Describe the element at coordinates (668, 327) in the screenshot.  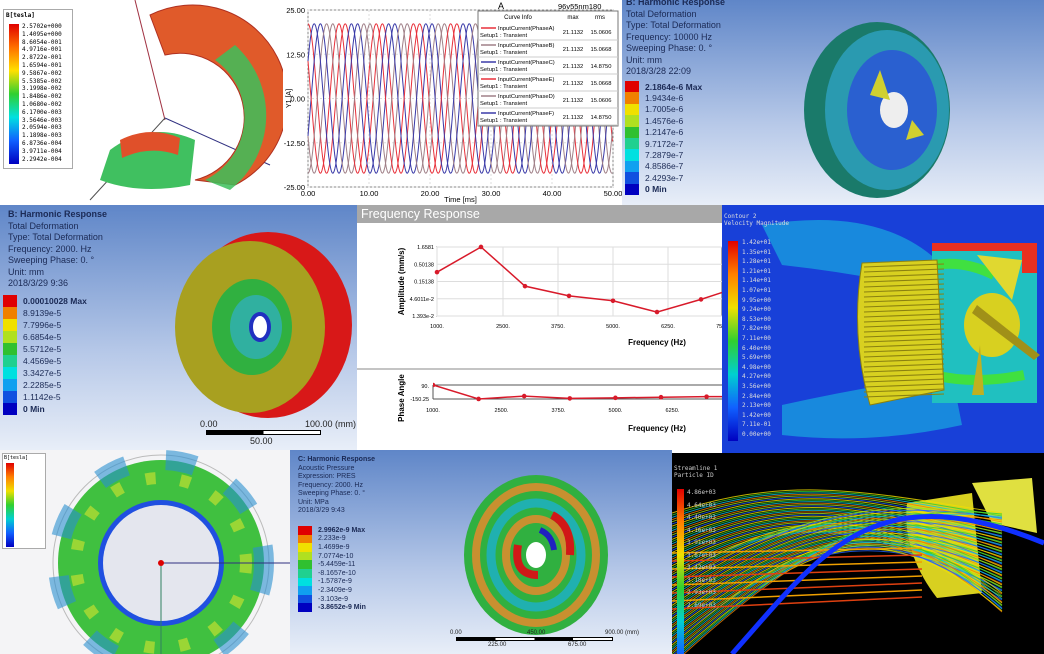
I see `label: 6250.` at that location.